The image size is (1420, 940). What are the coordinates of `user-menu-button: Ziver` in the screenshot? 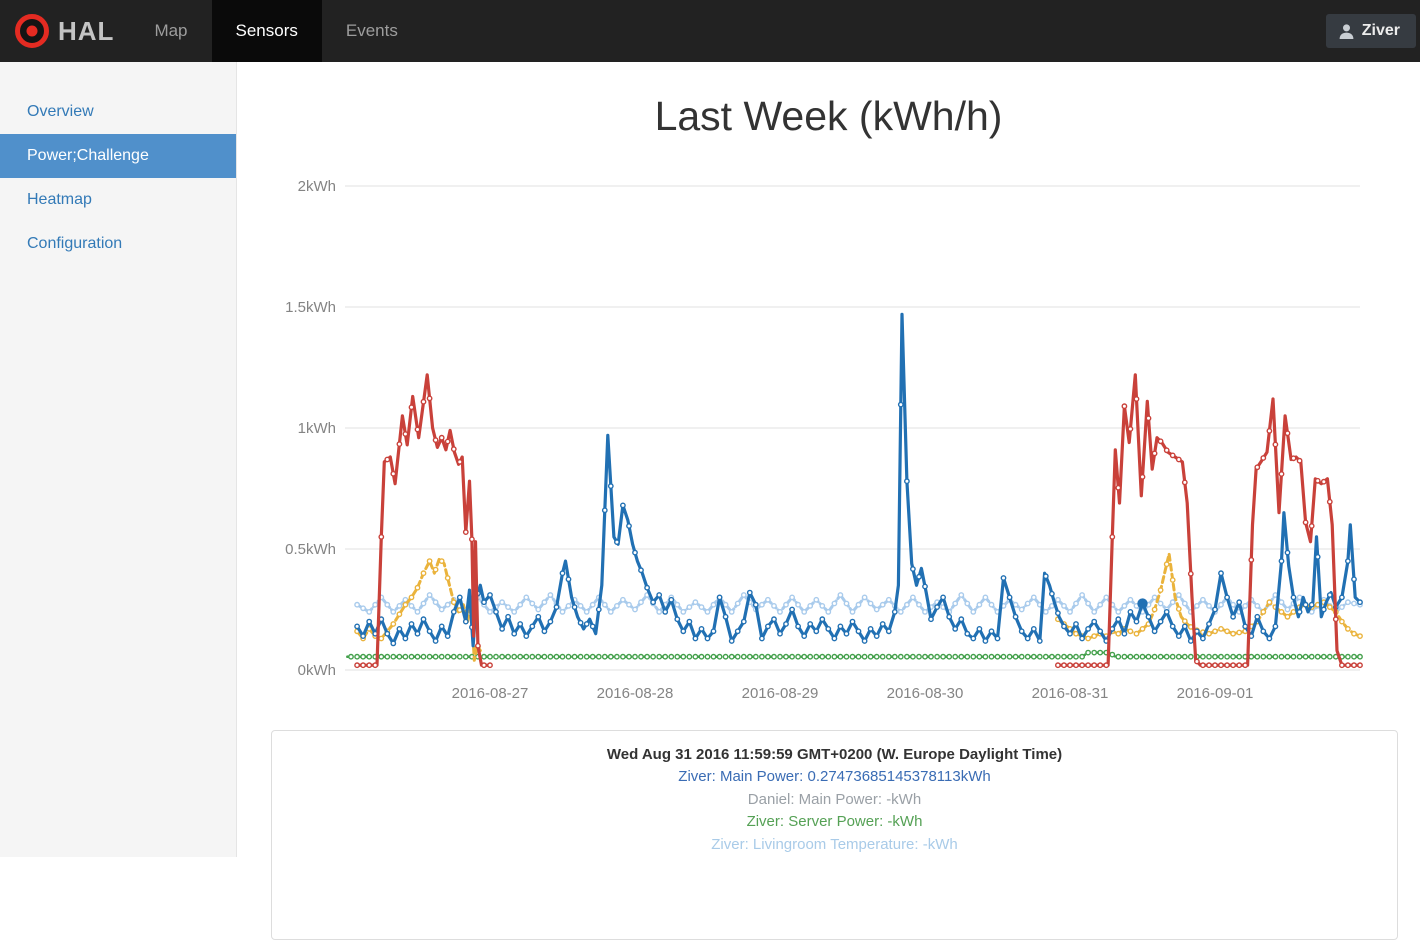 It's located at (1371, 31).